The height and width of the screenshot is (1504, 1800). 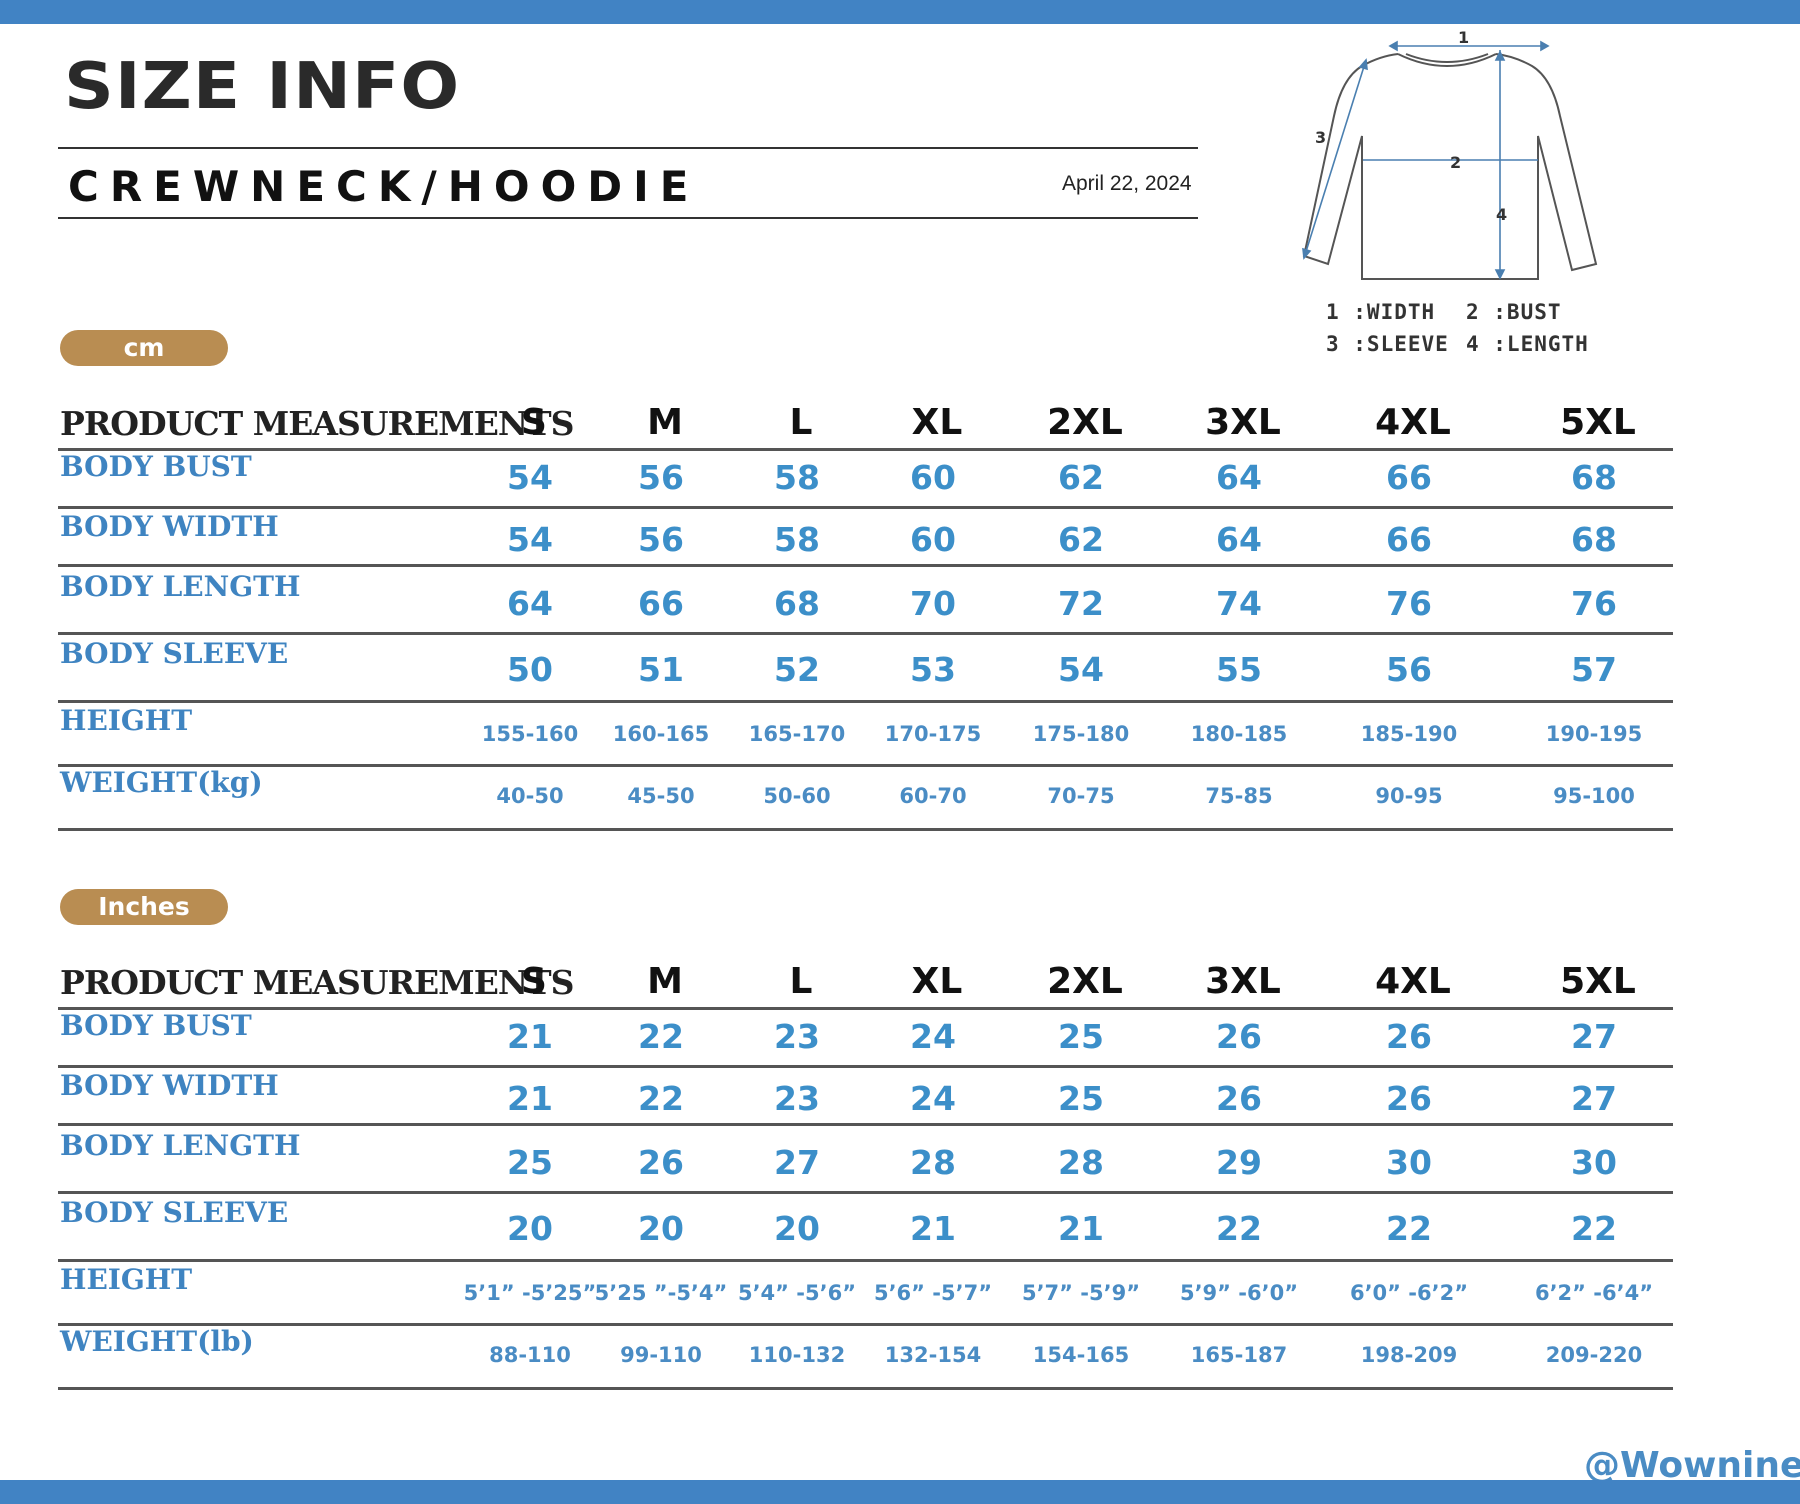 What do you see at coordinates (1239, 603) in the screenshot?
I see `table-cell: 74` at bounding box center [1239, 603].